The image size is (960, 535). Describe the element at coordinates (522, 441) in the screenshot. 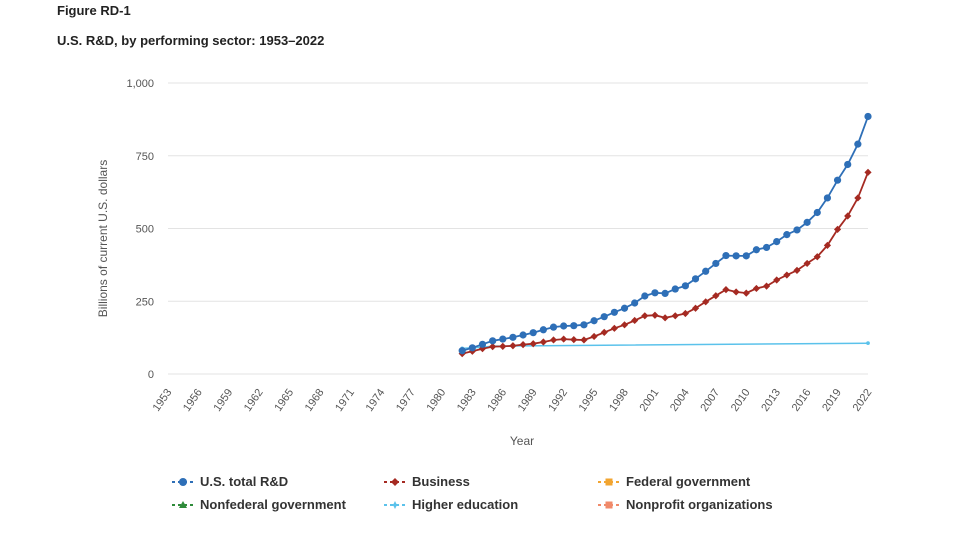

I see `x-axis-title: Year` at that location.